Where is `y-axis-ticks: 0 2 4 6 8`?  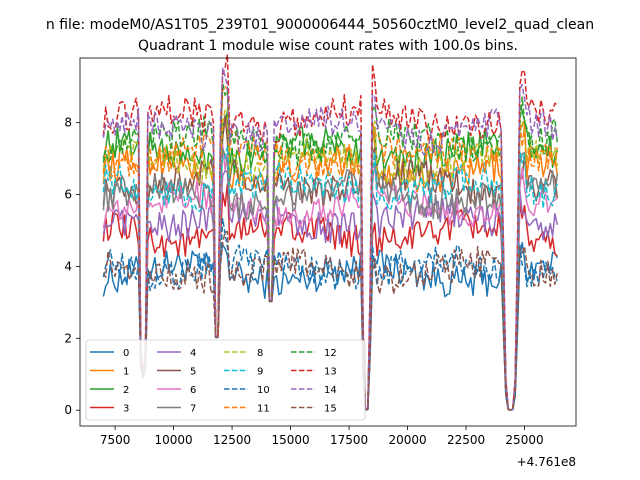 y-axis-ticks: 0 2 4 6 8 is located at coordinates (72, 266).